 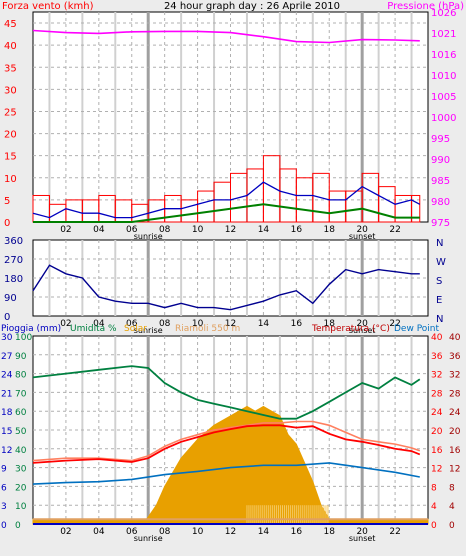 What do you see at coordinates (440, 139) in the screenshot?
I see `pressure-y-tick: 995` at bounding box center [440, 139].